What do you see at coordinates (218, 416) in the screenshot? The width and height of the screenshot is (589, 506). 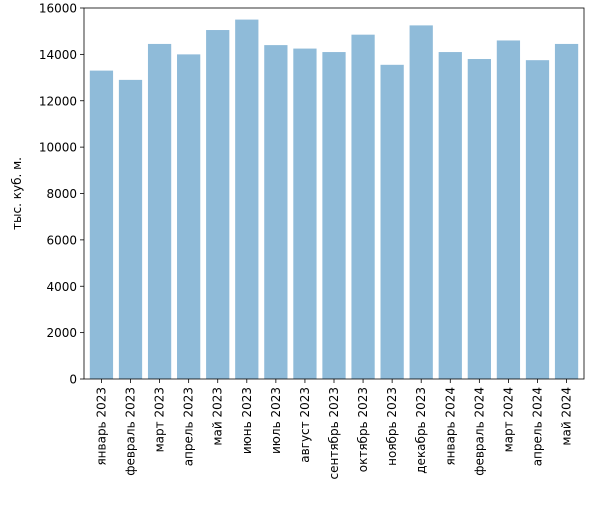 I see `x-tick-label: май 2023` at bounding box center [218, 416].